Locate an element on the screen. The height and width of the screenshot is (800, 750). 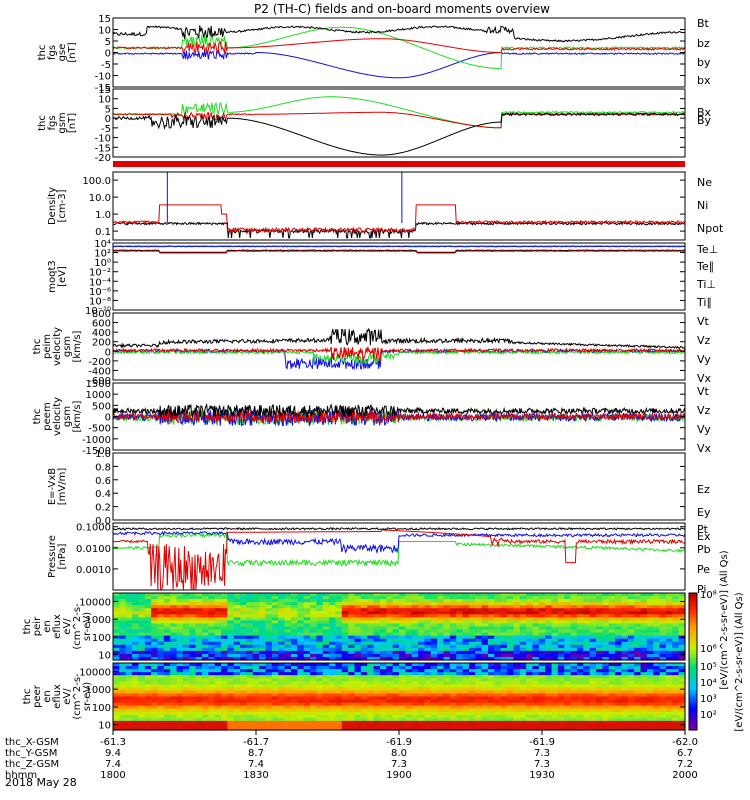
colorbar-tick: 10⁶ is located at coordinates (708, 649).